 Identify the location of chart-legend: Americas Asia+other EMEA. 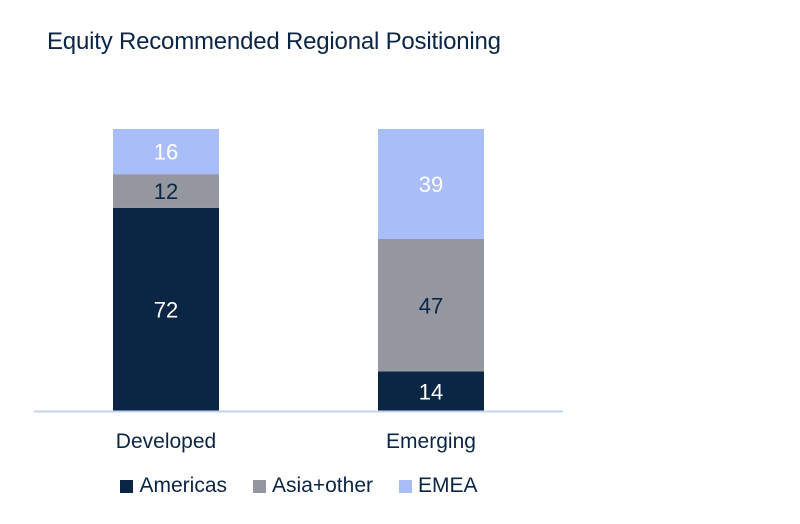
(299, 486).